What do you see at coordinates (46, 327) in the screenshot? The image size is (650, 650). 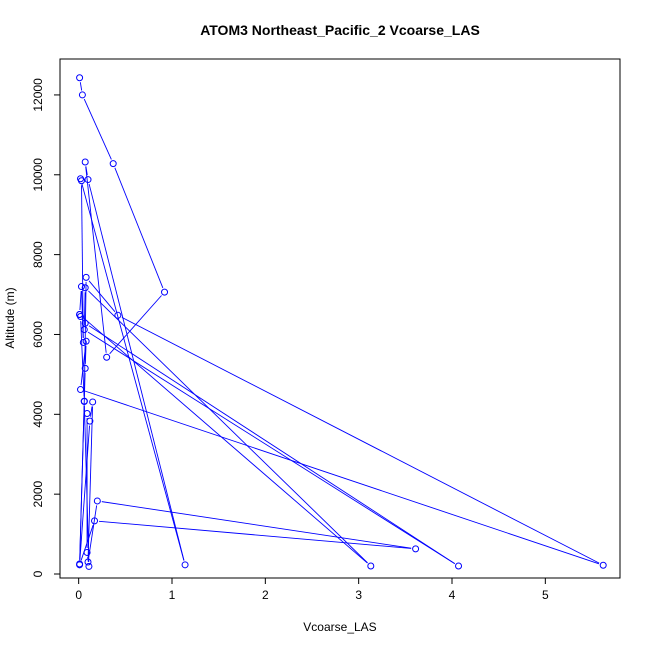 I see `y-axis: 0 2000 4000 6000 8000 10000 12000` at bounding box center [46, 327].